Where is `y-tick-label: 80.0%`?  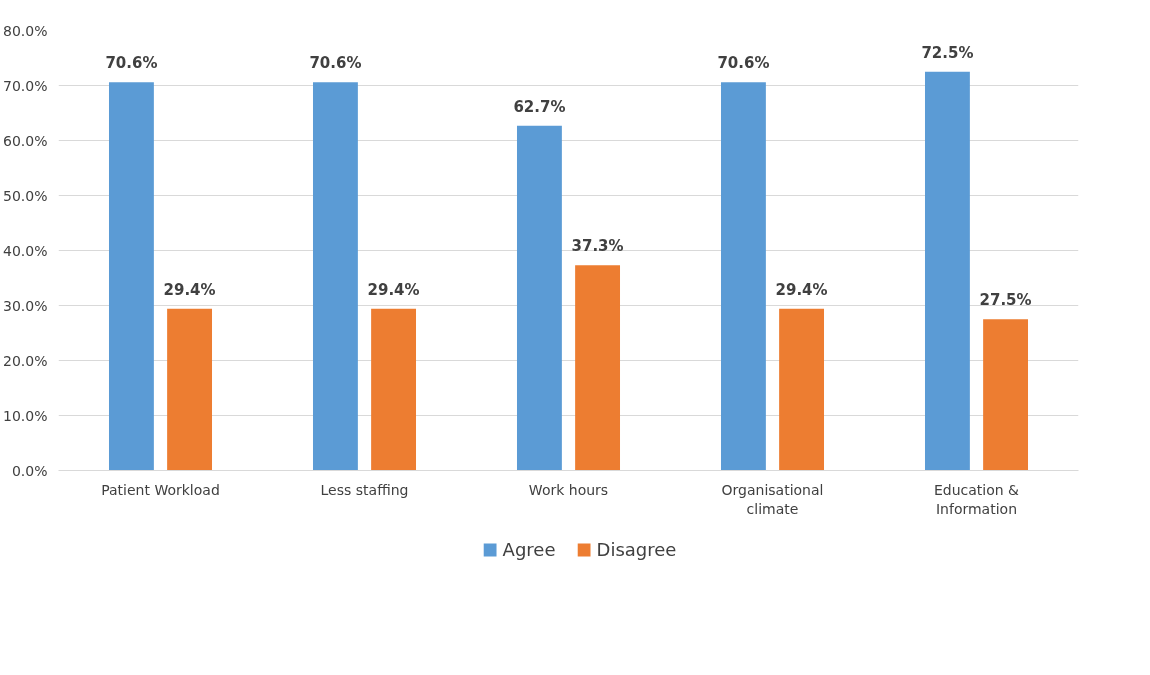
y-tick-label: 80.0% is located at coordinates (25, 30).